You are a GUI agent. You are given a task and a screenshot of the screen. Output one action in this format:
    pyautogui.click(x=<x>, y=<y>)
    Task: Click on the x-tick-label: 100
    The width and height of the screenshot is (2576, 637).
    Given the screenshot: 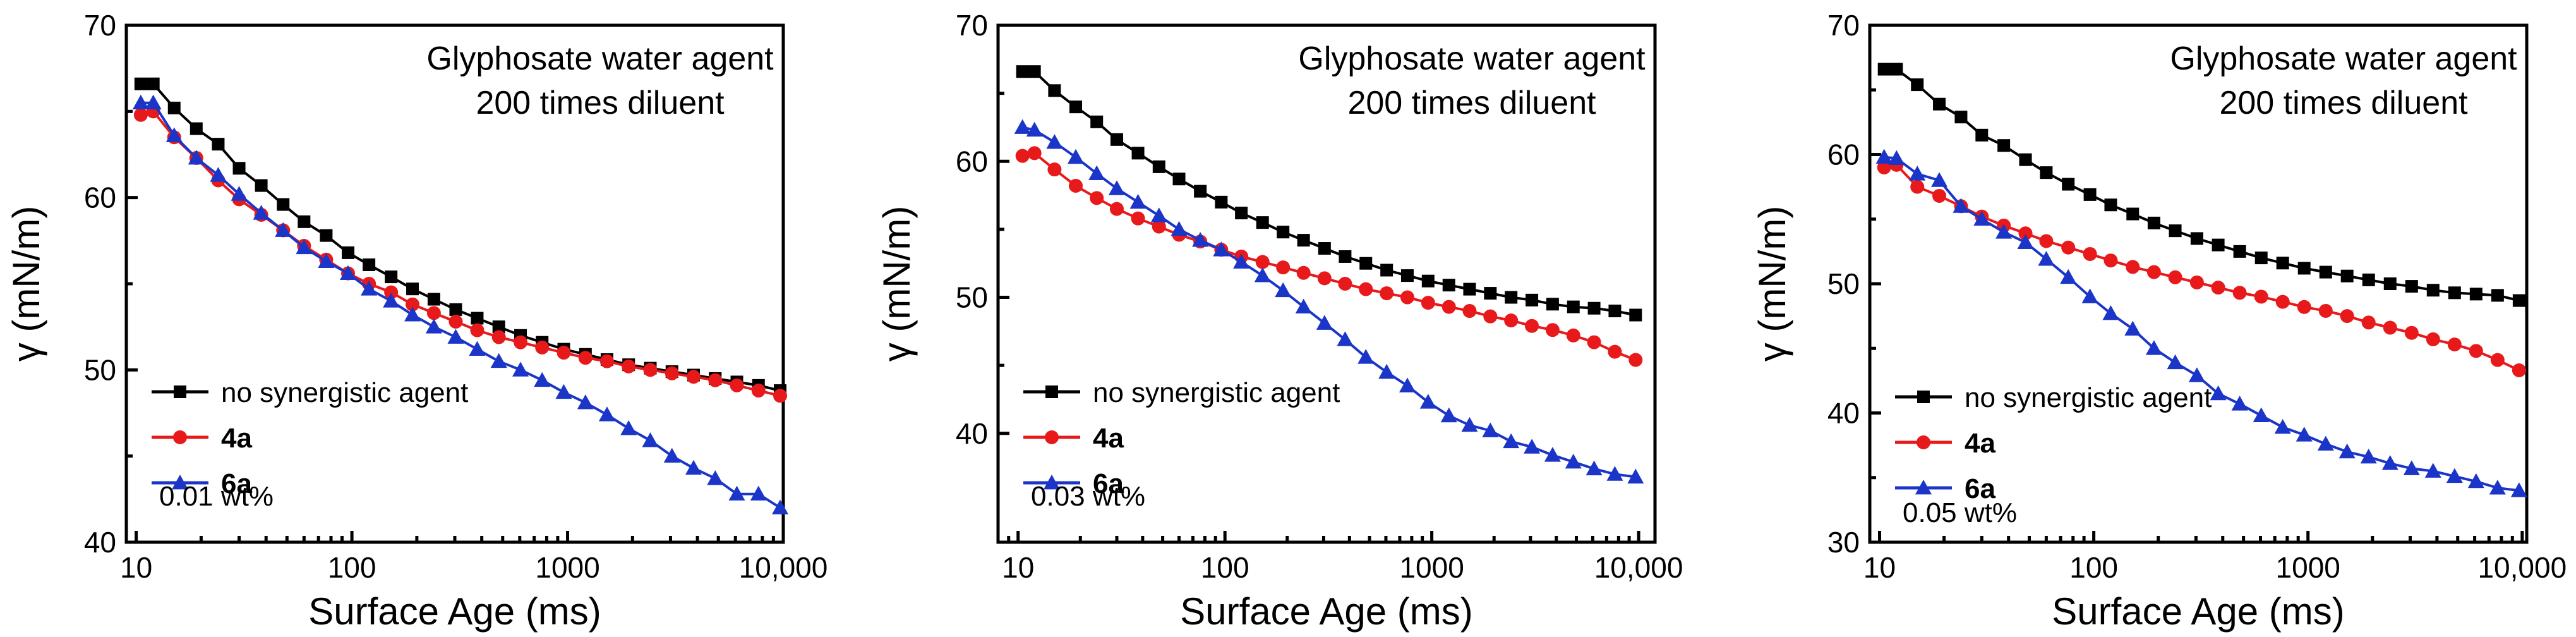 What is the action you would take?
    pyautogui.click(x=352, y=567)
    